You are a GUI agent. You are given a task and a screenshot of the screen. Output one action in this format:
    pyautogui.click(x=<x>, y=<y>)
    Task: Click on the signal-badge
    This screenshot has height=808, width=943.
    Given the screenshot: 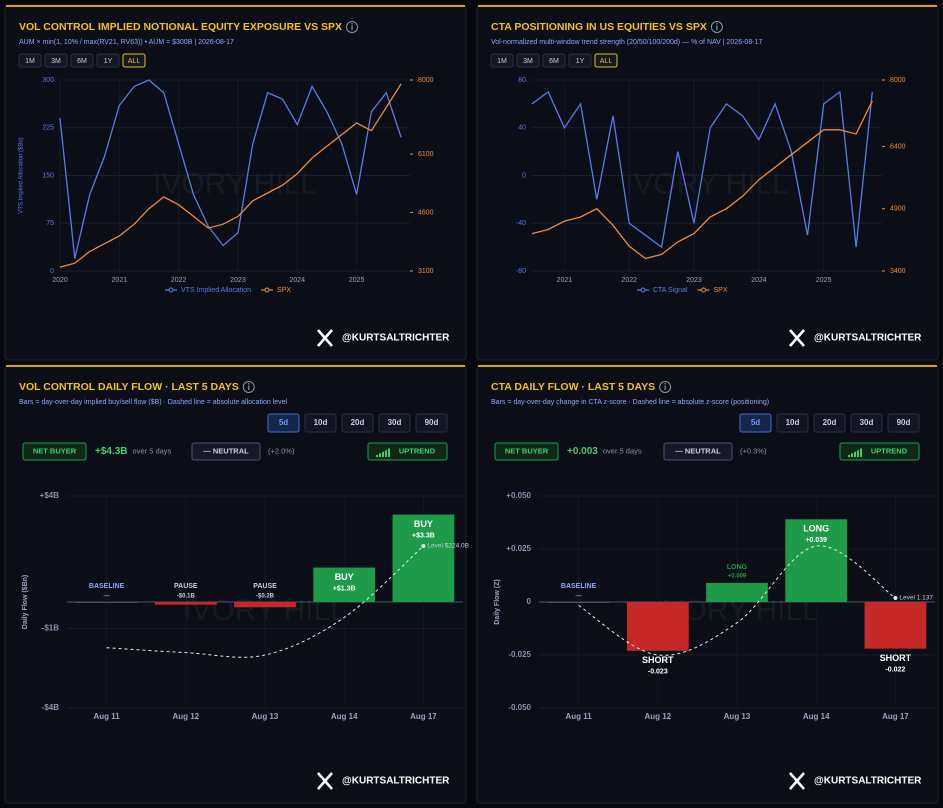 What is the action you would take?
    pyautogui.click(x=54, y=451)
    